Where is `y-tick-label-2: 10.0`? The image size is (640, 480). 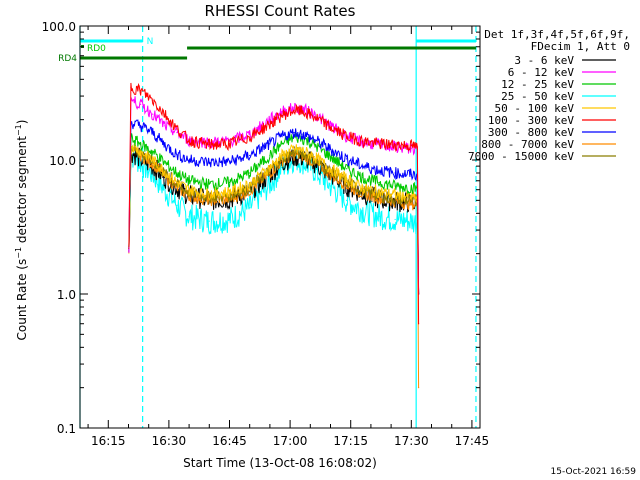 y-tick-label-2: 10.0 is located at coordinates (62, 161).